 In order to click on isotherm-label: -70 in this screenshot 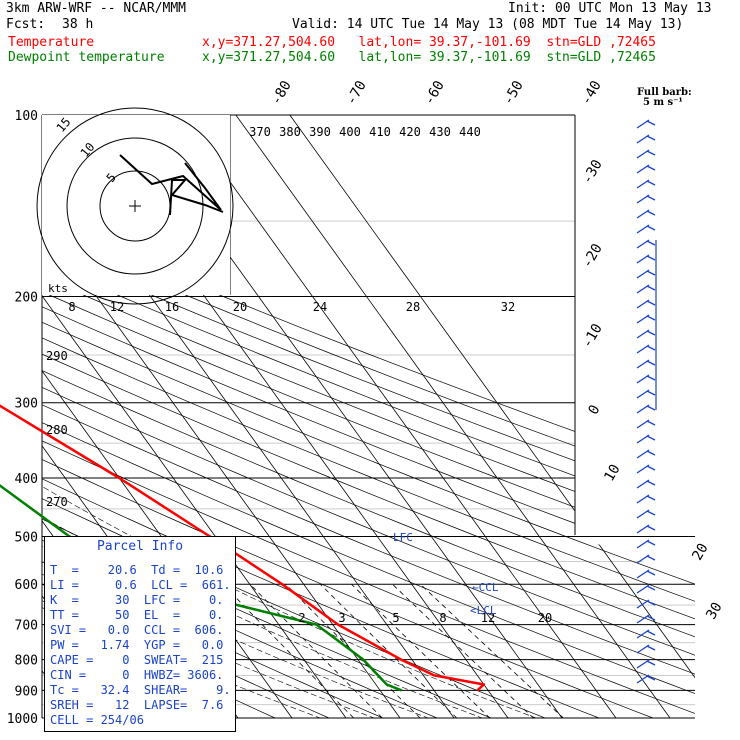, I will do `click(356, 93)`.